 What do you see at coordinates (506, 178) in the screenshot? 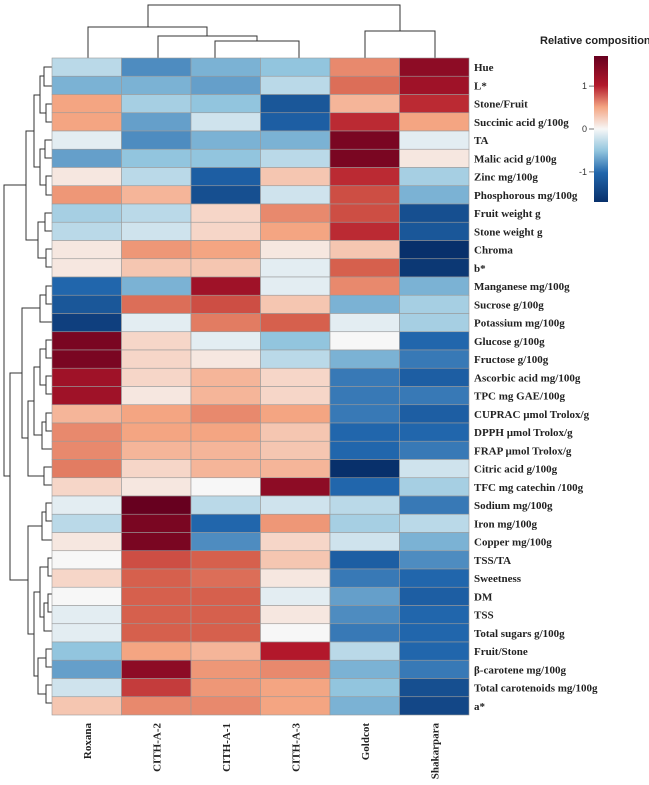
I see `row-label: Zinc mg/100g` at bounding box center [506, 178].